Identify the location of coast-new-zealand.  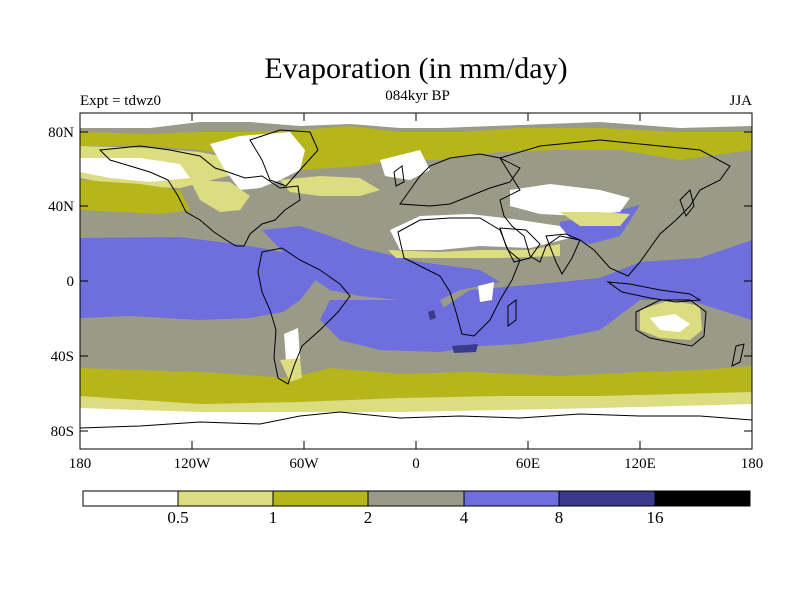
(738, 355).